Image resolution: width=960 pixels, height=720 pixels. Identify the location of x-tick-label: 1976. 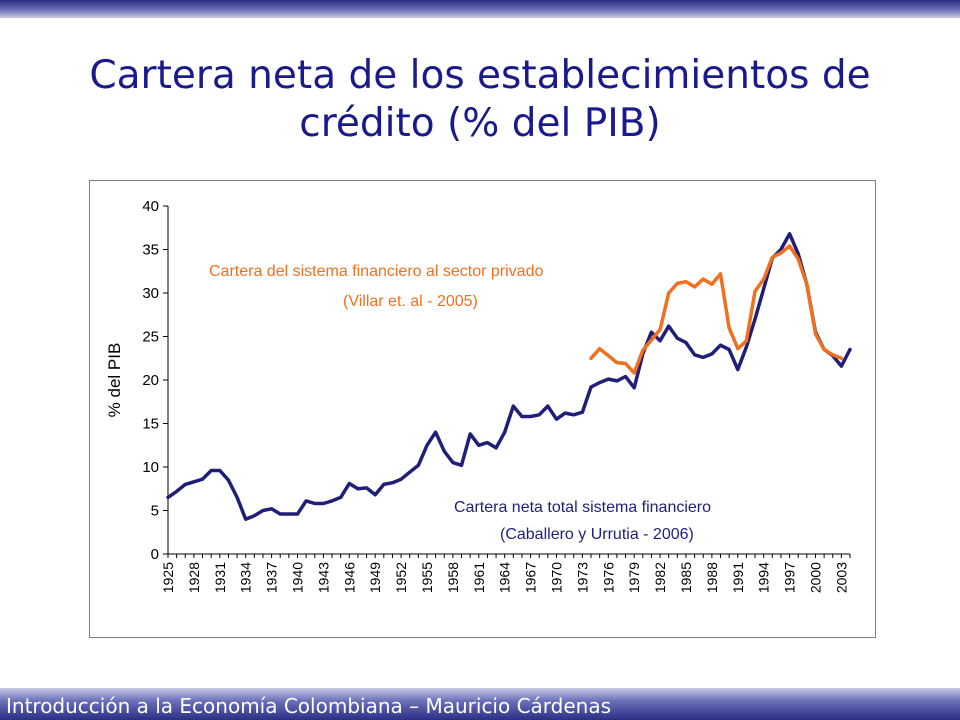
(608, 577).